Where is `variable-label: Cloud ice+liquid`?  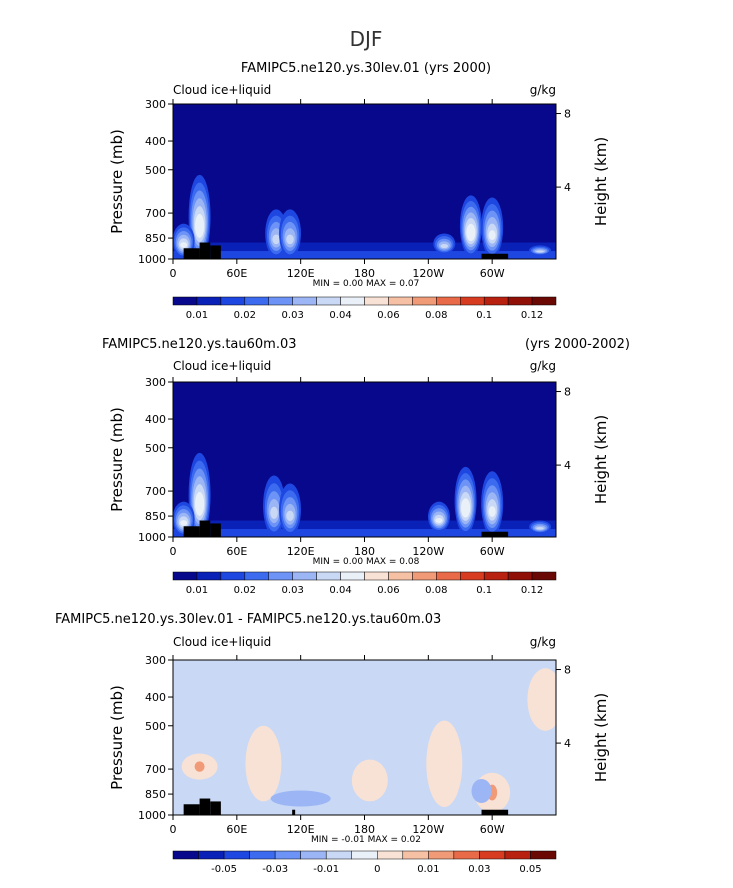
variable-label: Cloud ice+liquid is located at coordinates (222, 90).